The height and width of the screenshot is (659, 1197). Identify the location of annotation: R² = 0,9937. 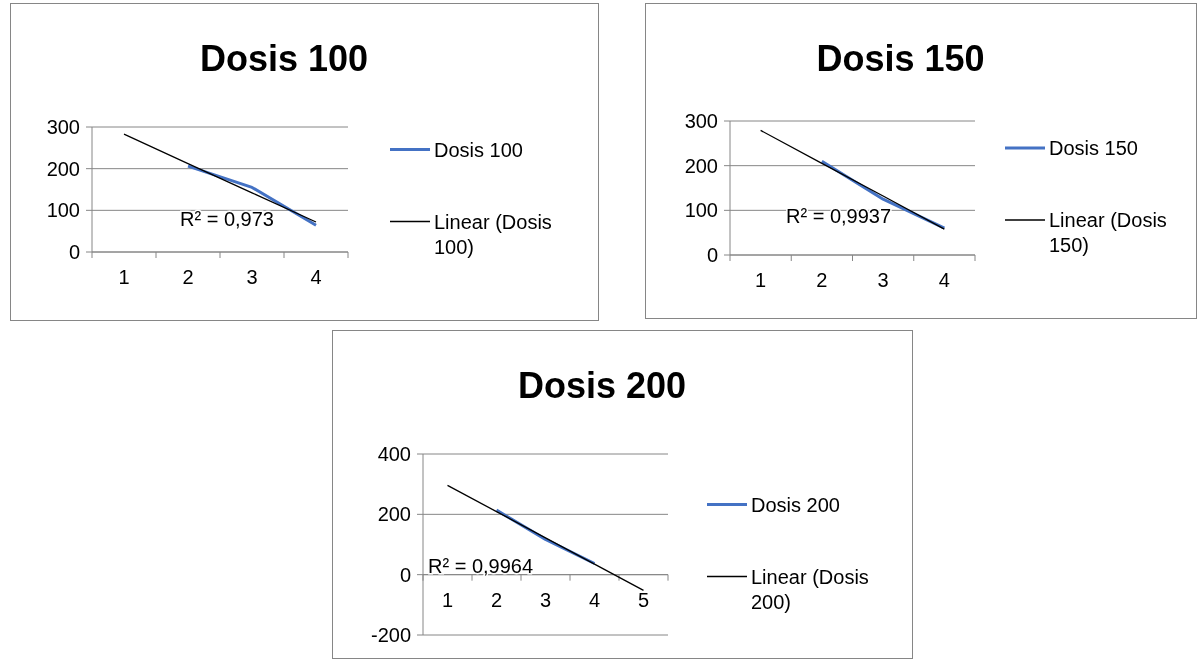
(839, 216).